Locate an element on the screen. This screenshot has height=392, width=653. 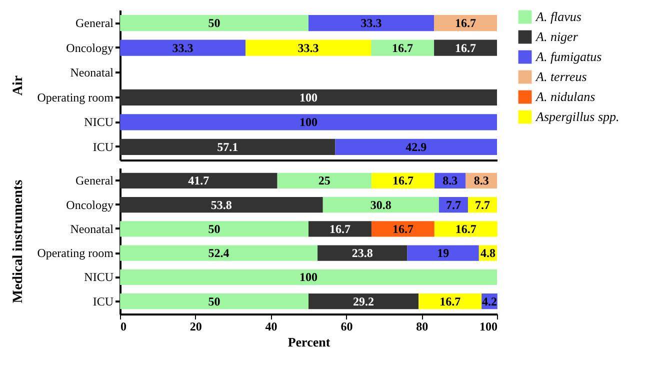
data-label: 53.8 is located at coordinates (221, 205).